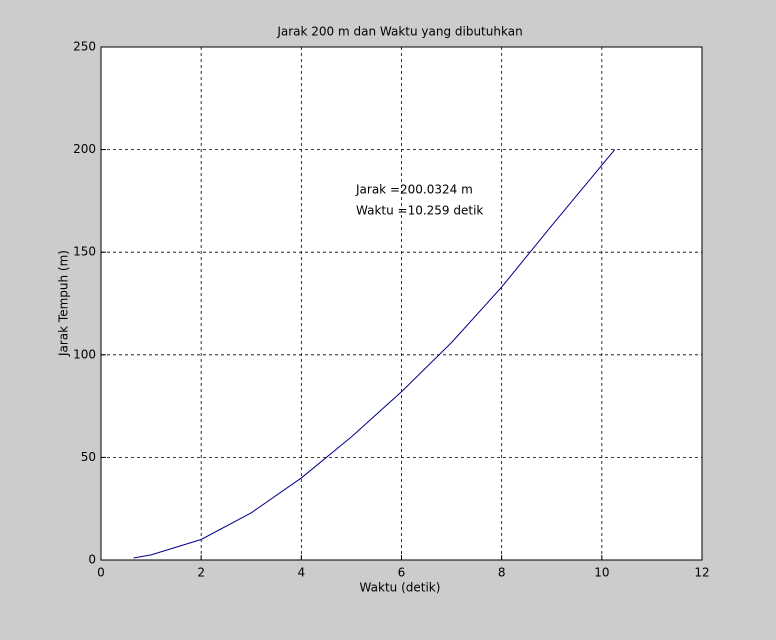  I want to click on y-tick-label: 200, so click(84, 149).